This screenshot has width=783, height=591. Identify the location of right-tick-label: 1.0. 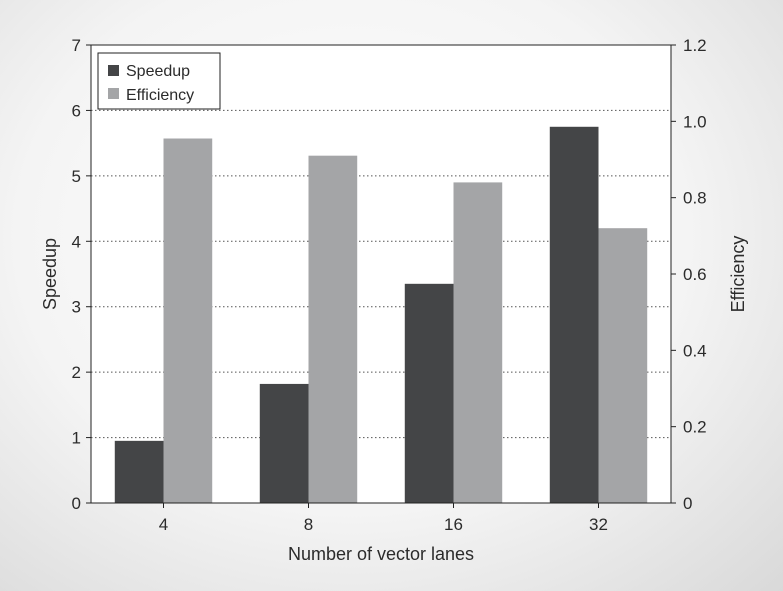
(695, 121).